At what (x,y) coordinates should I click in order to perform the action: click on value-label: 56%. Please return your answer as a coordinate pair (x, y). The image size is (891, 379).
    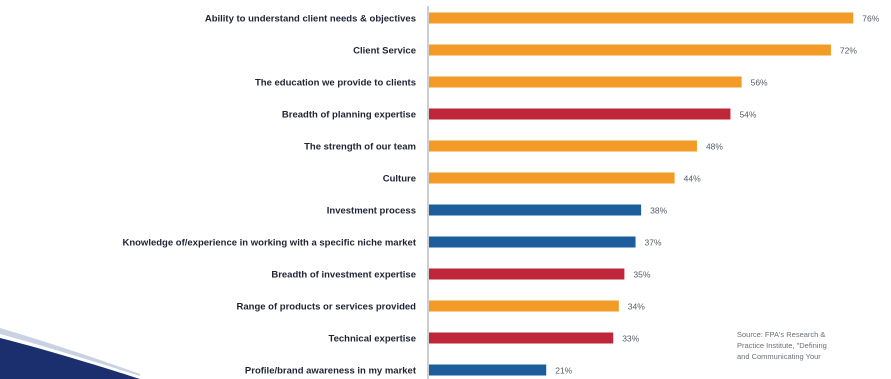
    Looking at the image, I should click on (759, 83).